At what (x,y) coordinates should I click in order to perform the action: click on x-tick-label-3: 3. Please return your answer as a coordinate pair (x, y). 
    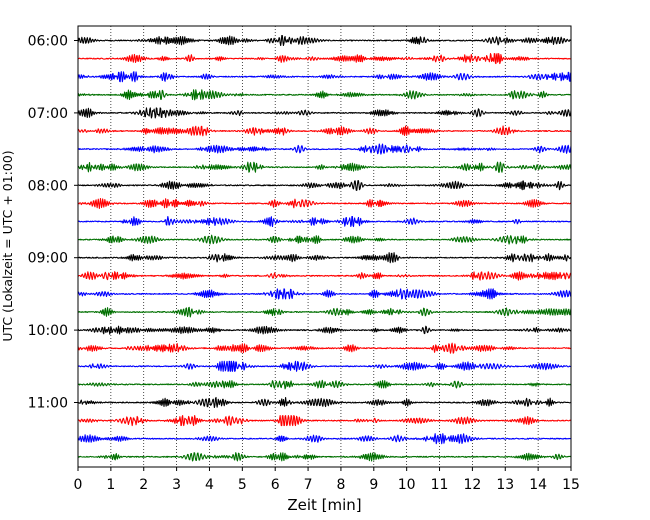
    Looking at the image, I should click on (176, 485).